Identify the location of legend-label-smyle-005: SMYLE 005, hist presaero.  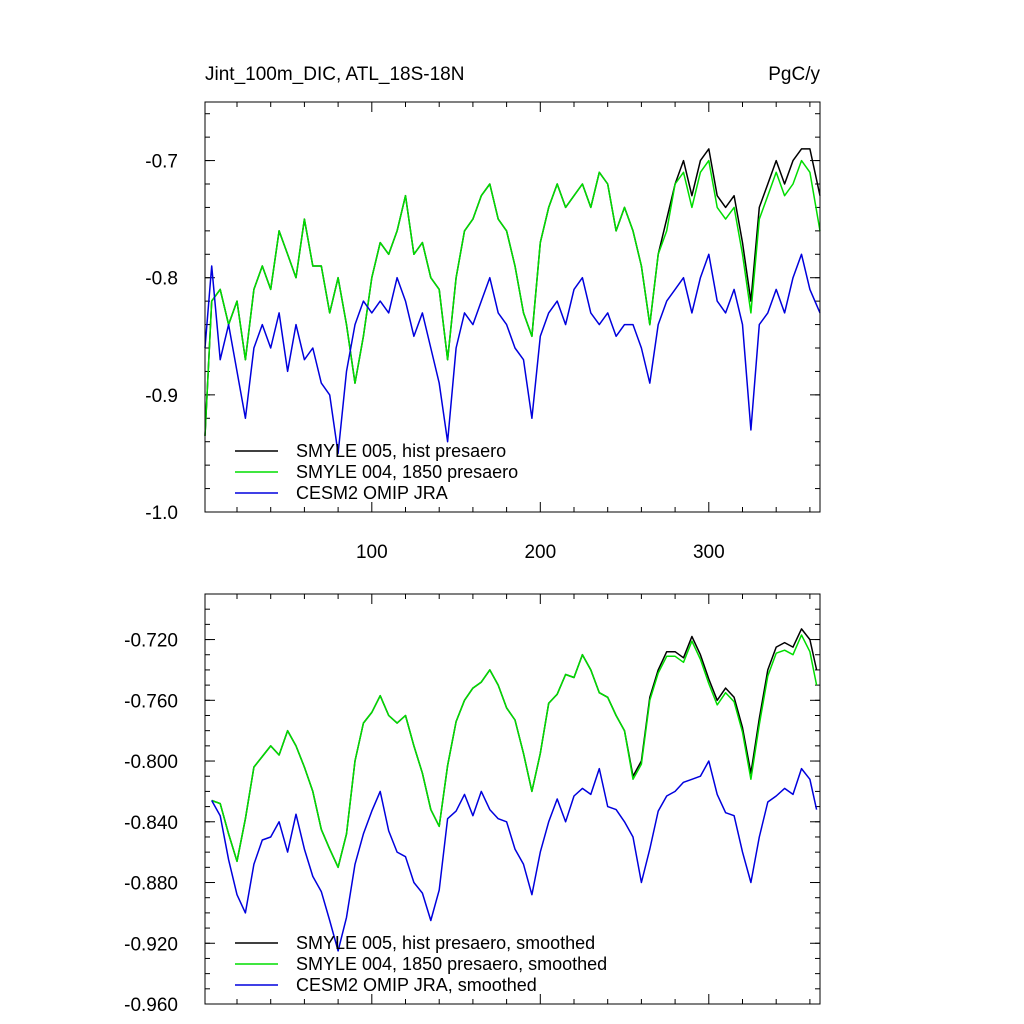
(401, 451).